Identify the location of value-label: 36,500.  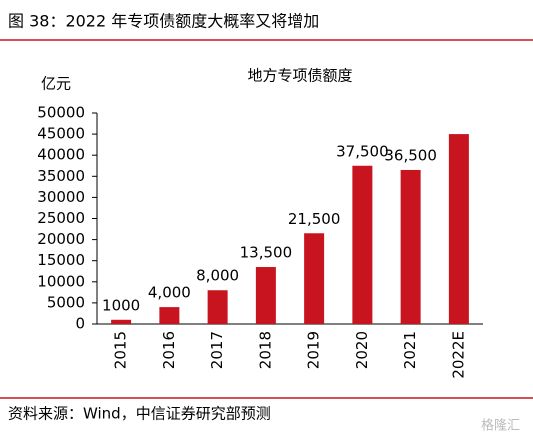
(410, 155).